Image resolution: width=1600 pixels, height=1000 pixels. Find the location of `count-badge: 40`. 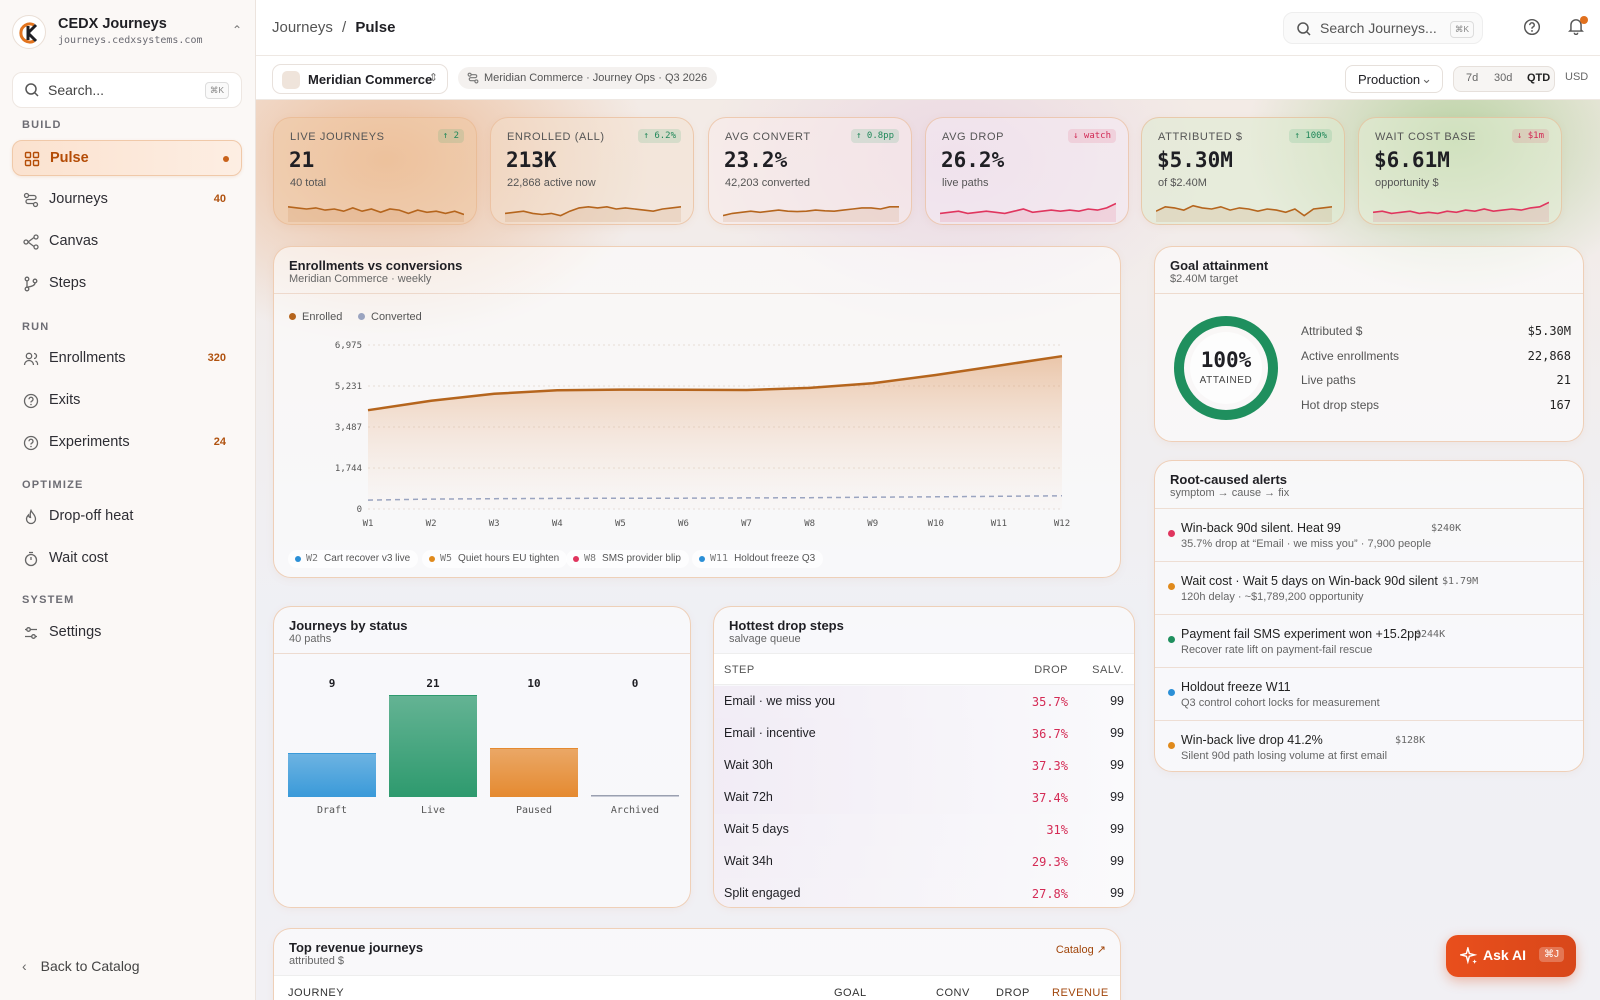

count-badge: 40 is located at coordinates (219, 199).